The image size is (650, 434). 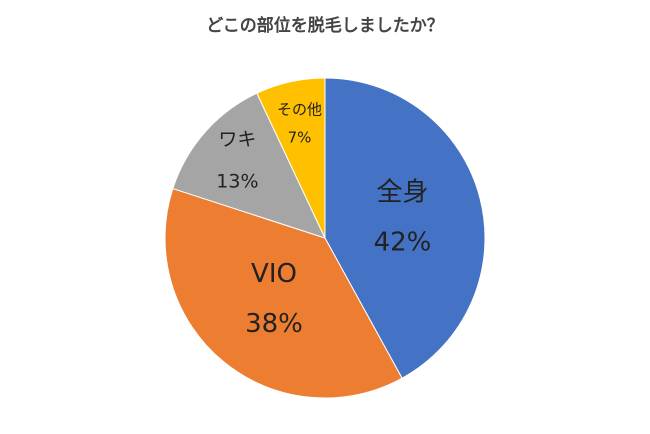 What do you see at coordinates (300, 138) in the screenshot?
I see `value-label: 7%` at bounding box center [300, 138].